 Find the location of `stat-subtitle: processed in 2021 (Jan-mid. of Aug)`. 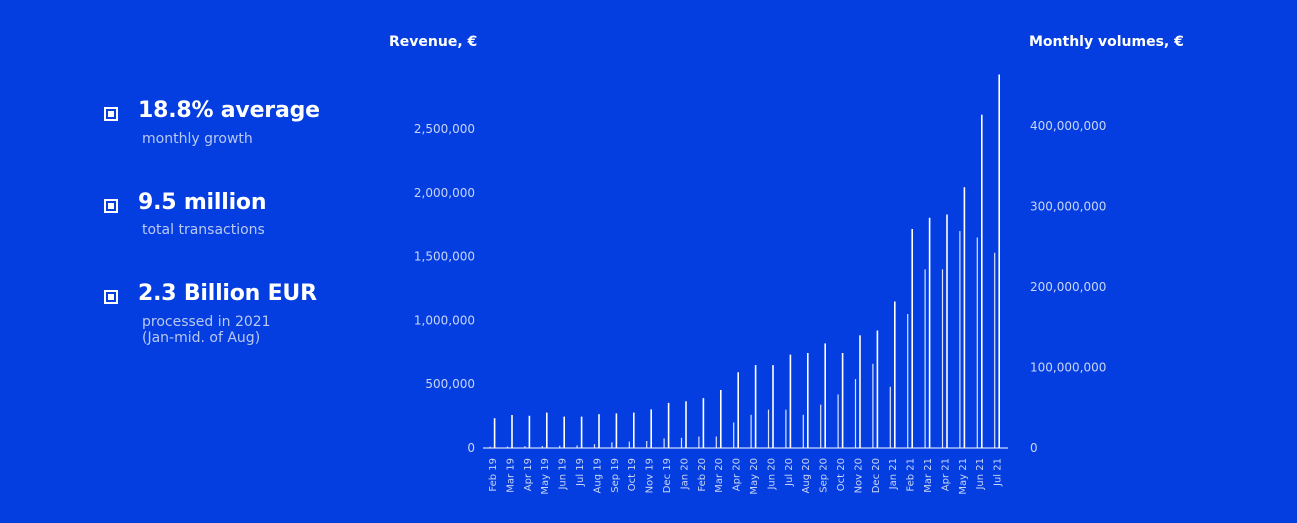

stat-subtitle: processed in 2021 (Jan-mid. of Aug) is located at coordinates (206, 330).